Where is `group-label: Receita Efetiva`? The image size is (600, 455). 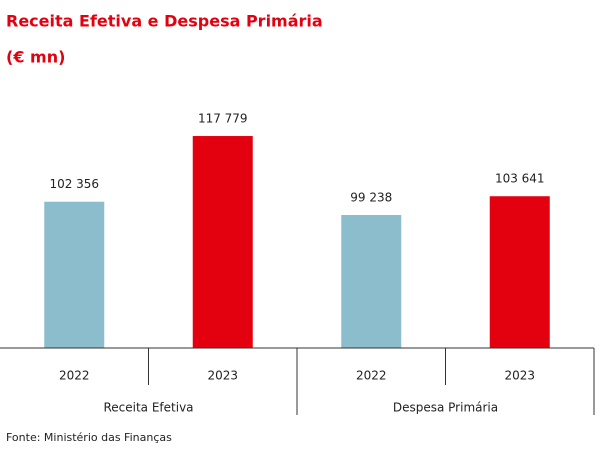
group-label: Receita Efetiva is located at coordinates (148, 408).